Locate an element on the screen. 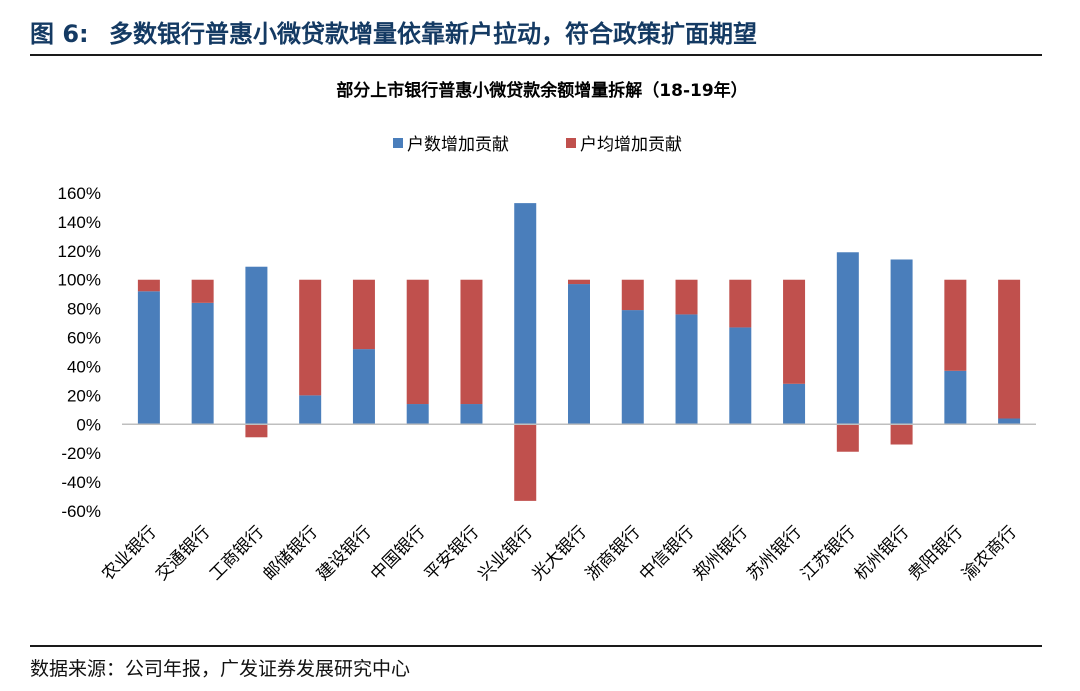  y-tick-label: -60% is located at coordinates (81, 511).